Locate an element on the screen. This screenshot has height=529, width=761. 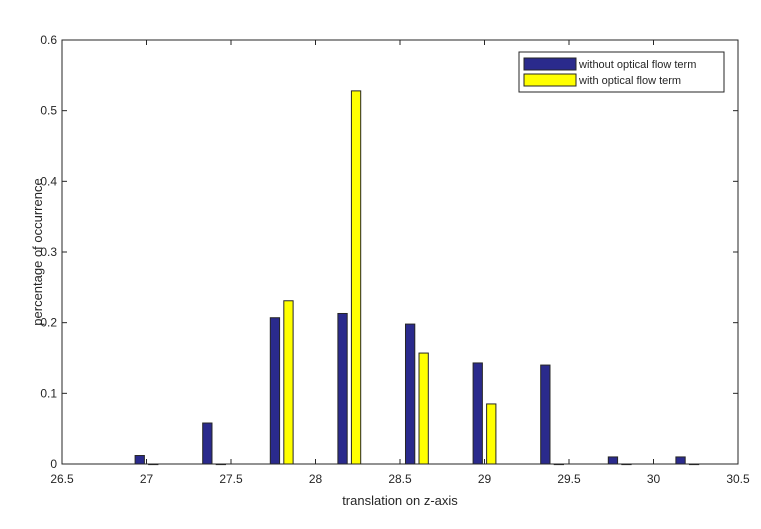
y-tick-label: 0.6 is located at coordinates (48, 40).